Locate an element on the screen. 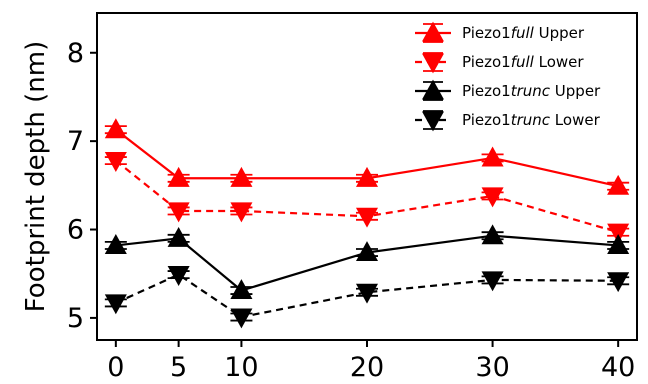  y-tick-label: 6 is located at coordinates (75, 230).